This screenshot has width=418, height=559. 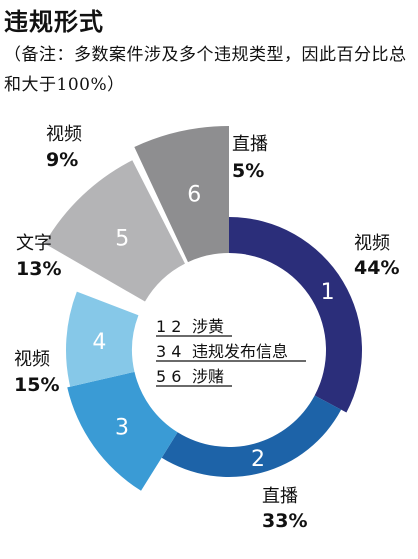 What do you see at coordinates (36, 385) in the screenshot?
I see `segment-percent-3: 15%` at bounding box center [36, 385].